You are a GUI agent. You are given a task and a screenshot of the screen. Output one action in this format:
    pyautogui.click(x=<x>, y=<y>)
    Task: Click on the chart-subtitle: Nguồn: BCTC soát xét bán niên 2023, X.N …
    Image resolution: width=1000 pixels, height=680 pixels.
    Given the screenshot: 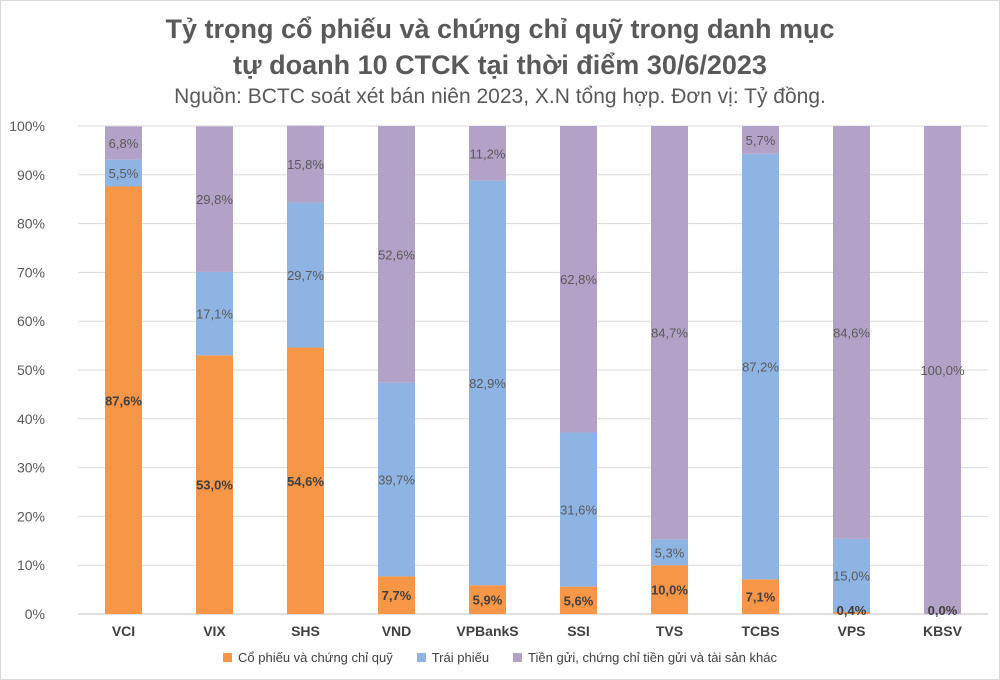 What is the action you would take?
    pyautogui.click(x=500, y=96)
    